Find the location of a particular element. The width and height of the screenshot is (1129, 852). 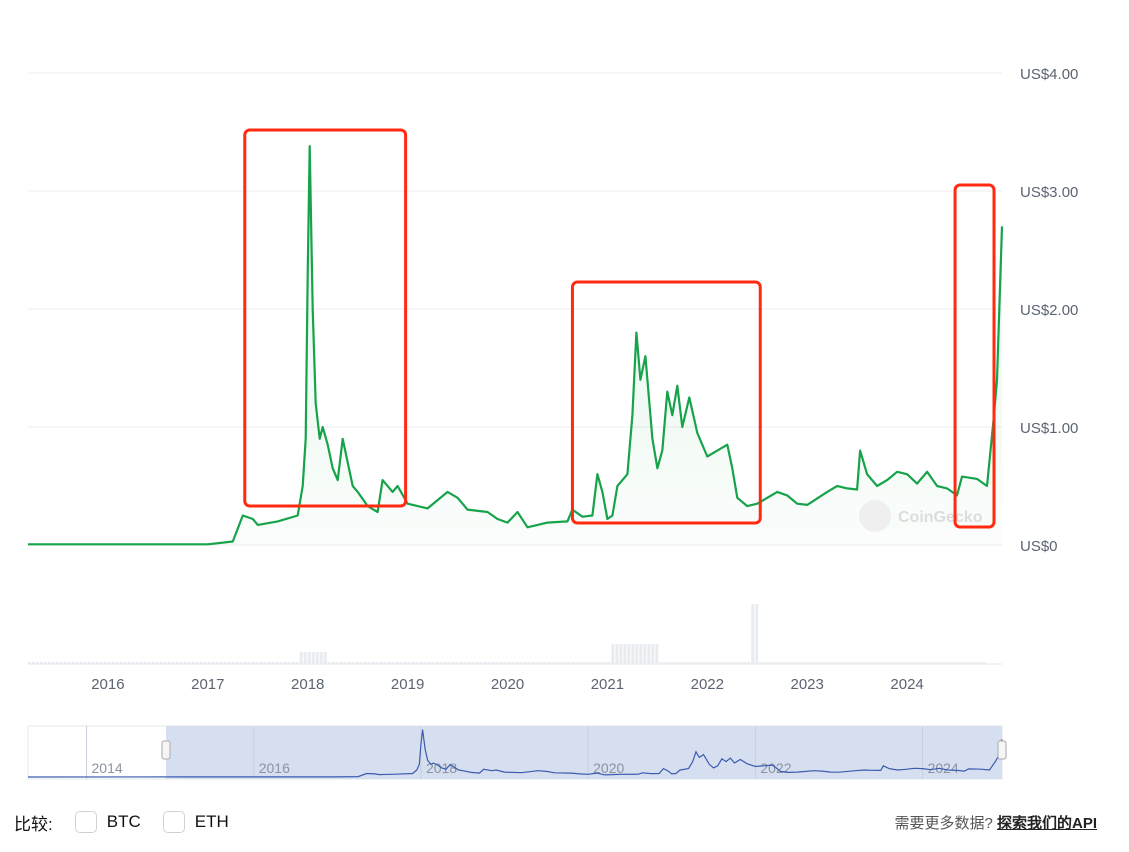

btc-checkbox is located at coordinates (85, 822).